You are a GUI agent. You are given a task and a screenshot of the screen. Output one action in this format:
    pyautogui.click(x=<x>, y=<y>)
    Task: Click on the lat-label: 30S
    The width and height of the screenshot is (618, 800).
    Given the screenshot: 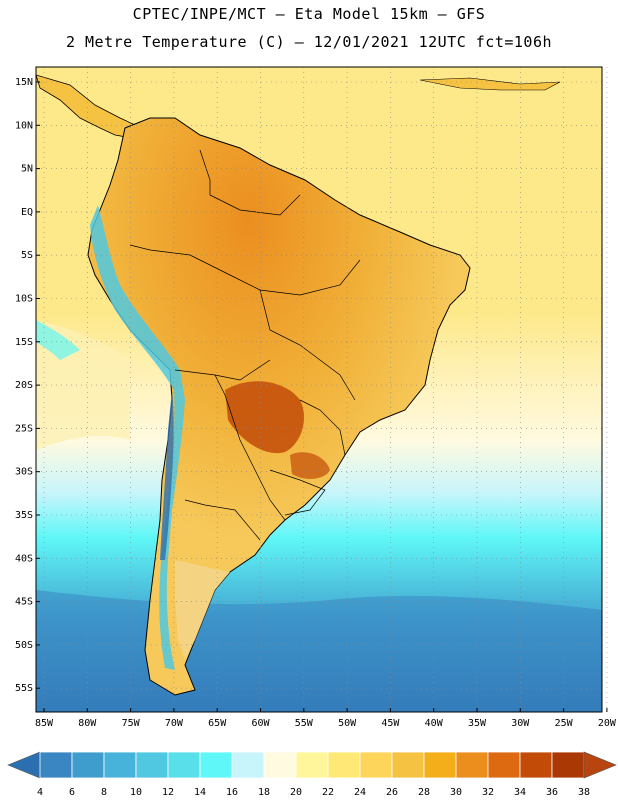 What is the action you would take?
    pyautogui.click(x=24, y=472)
    